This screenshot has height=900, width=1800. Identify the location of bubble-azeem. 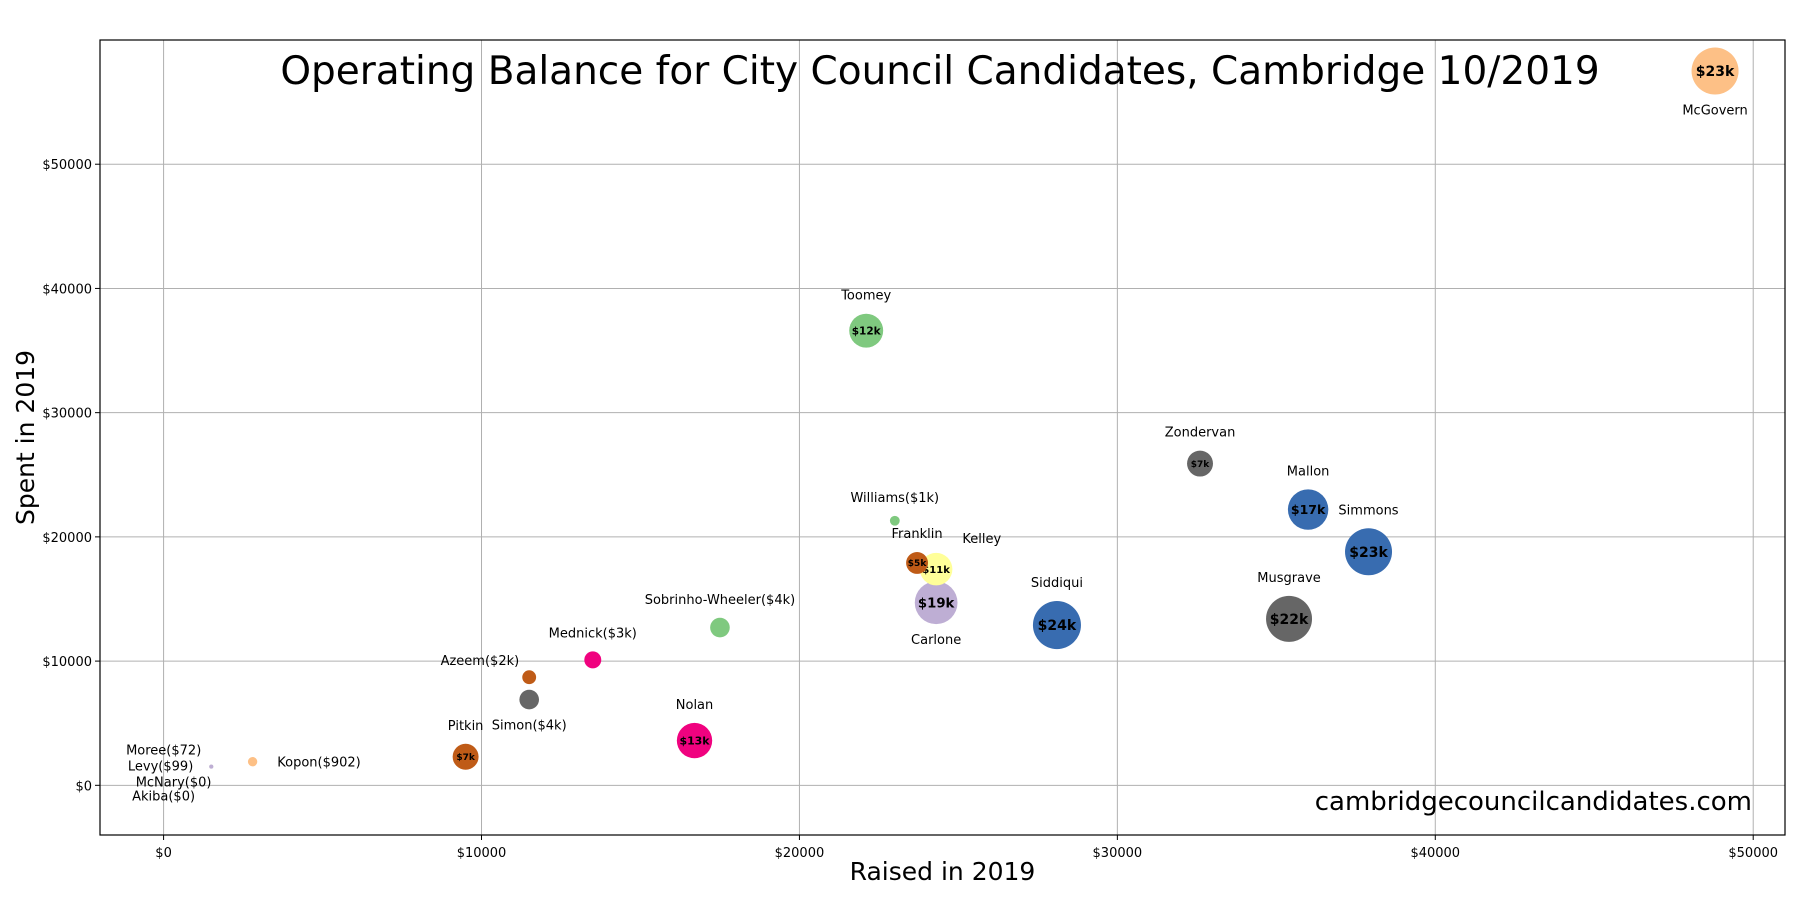
(529, 677).